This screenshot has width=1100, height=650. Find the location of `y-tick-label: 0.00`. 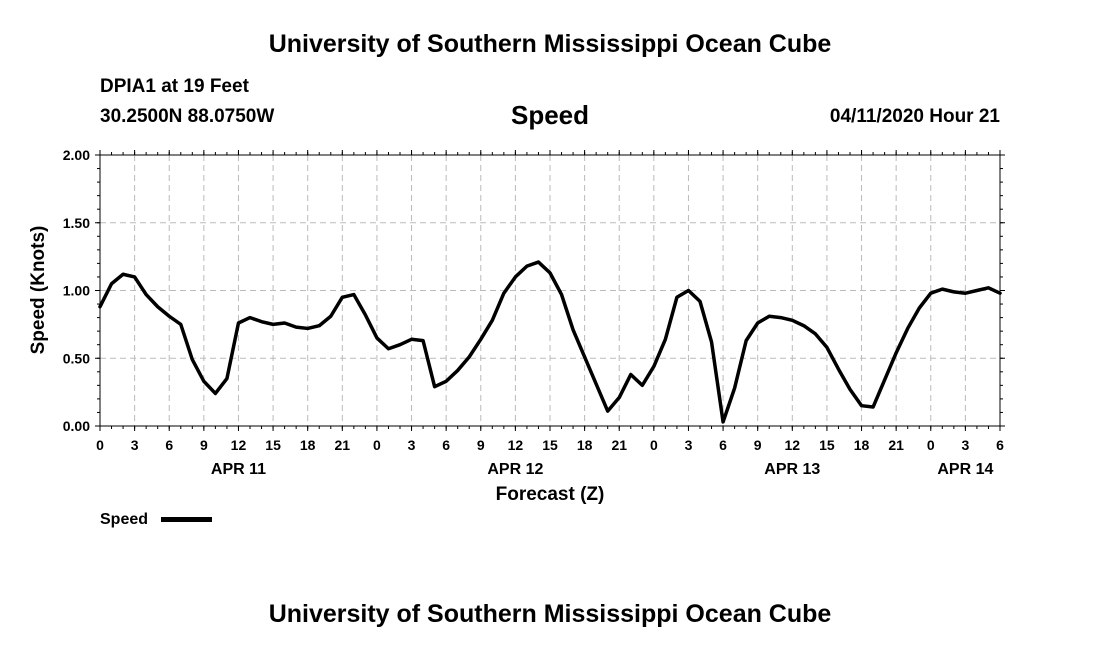

y-tick-label: 0.00 is located at coordinates (76, 426).